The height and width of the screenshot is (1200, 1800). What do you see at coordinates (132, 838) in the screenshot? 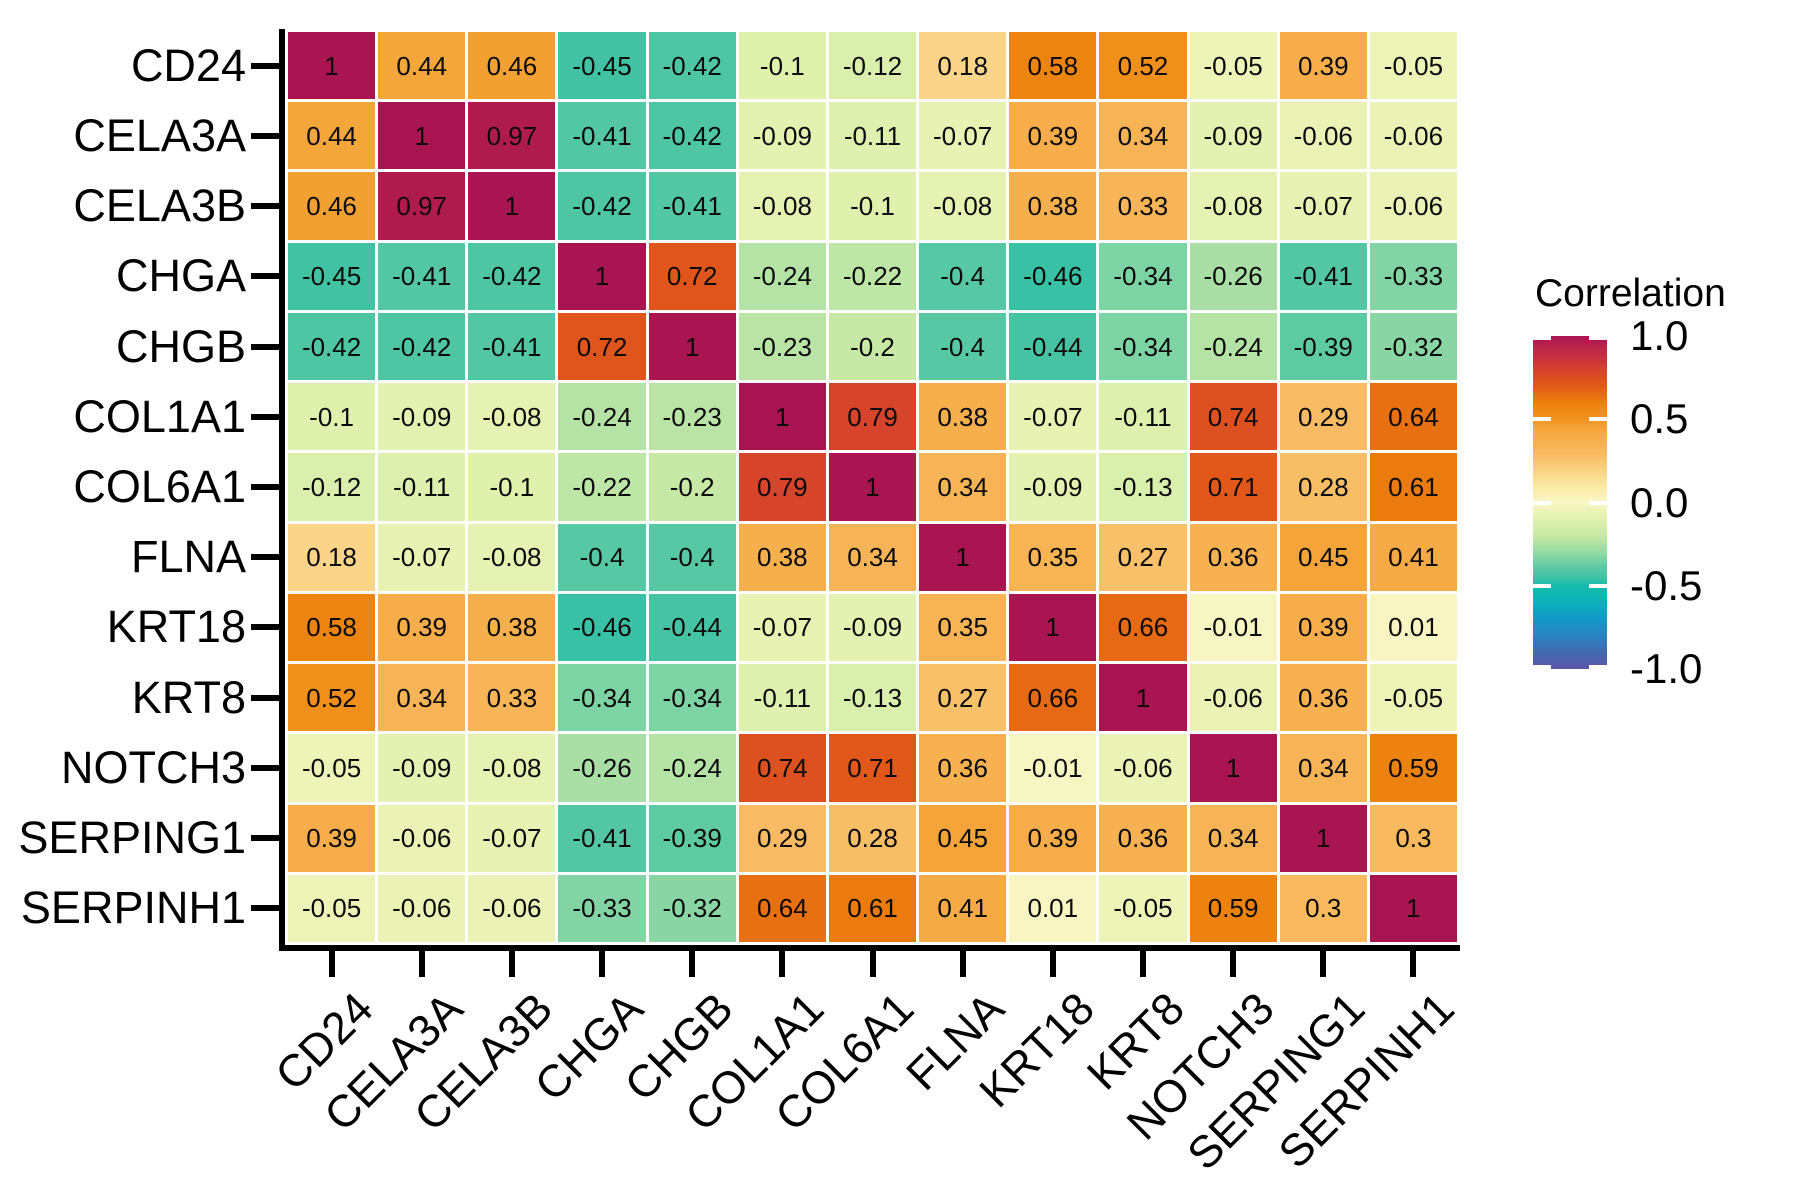
I see `y-axis-label: SERPING1` at bounding box center [132, 838].